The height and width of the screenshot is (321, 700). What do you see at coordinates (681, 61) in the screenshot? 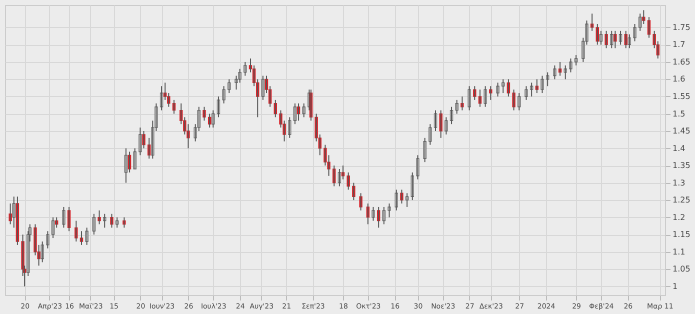
I see `y-tick-label: 1.65` at bounding box center [681, 61].